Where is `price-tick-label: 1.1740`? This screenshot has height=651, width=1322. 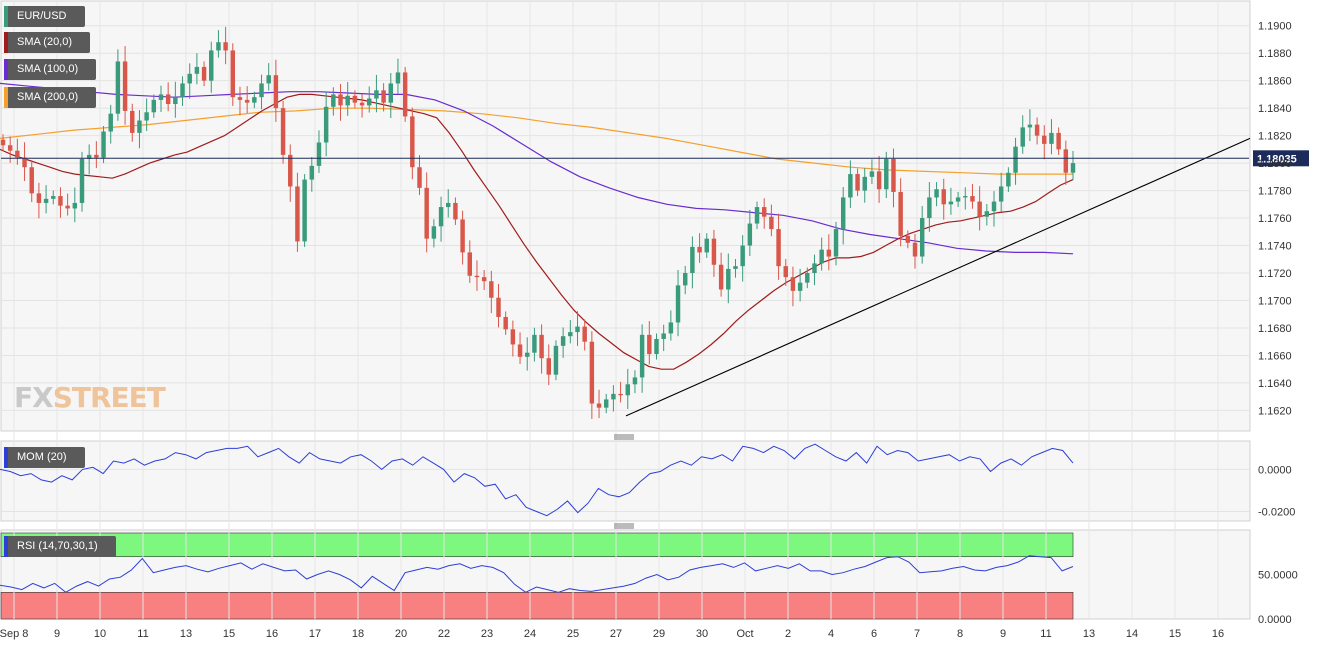 price-tick-label: 1.1740 is located at coordinates (1275, 247).